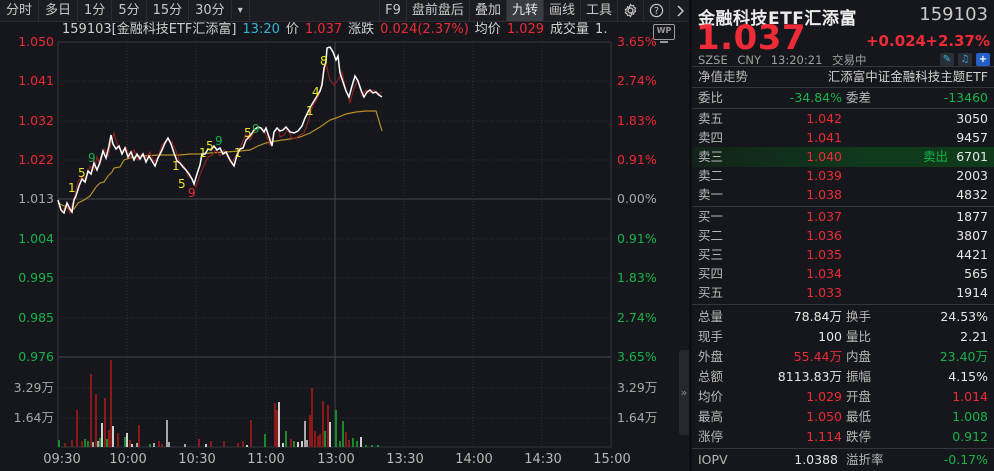 The height and width of the screenshot is (471, 994). I want to click on nine-turn-button: 九转, so click(524, 10).